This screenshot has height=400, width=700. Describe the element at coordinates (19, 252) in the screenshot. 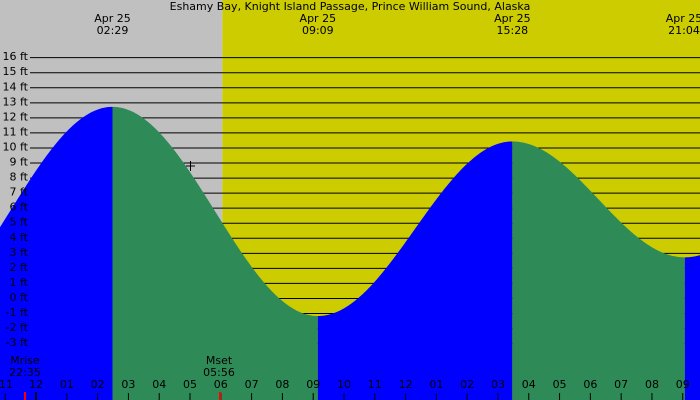

I see `y-tick-label: 3 ft` at that location.